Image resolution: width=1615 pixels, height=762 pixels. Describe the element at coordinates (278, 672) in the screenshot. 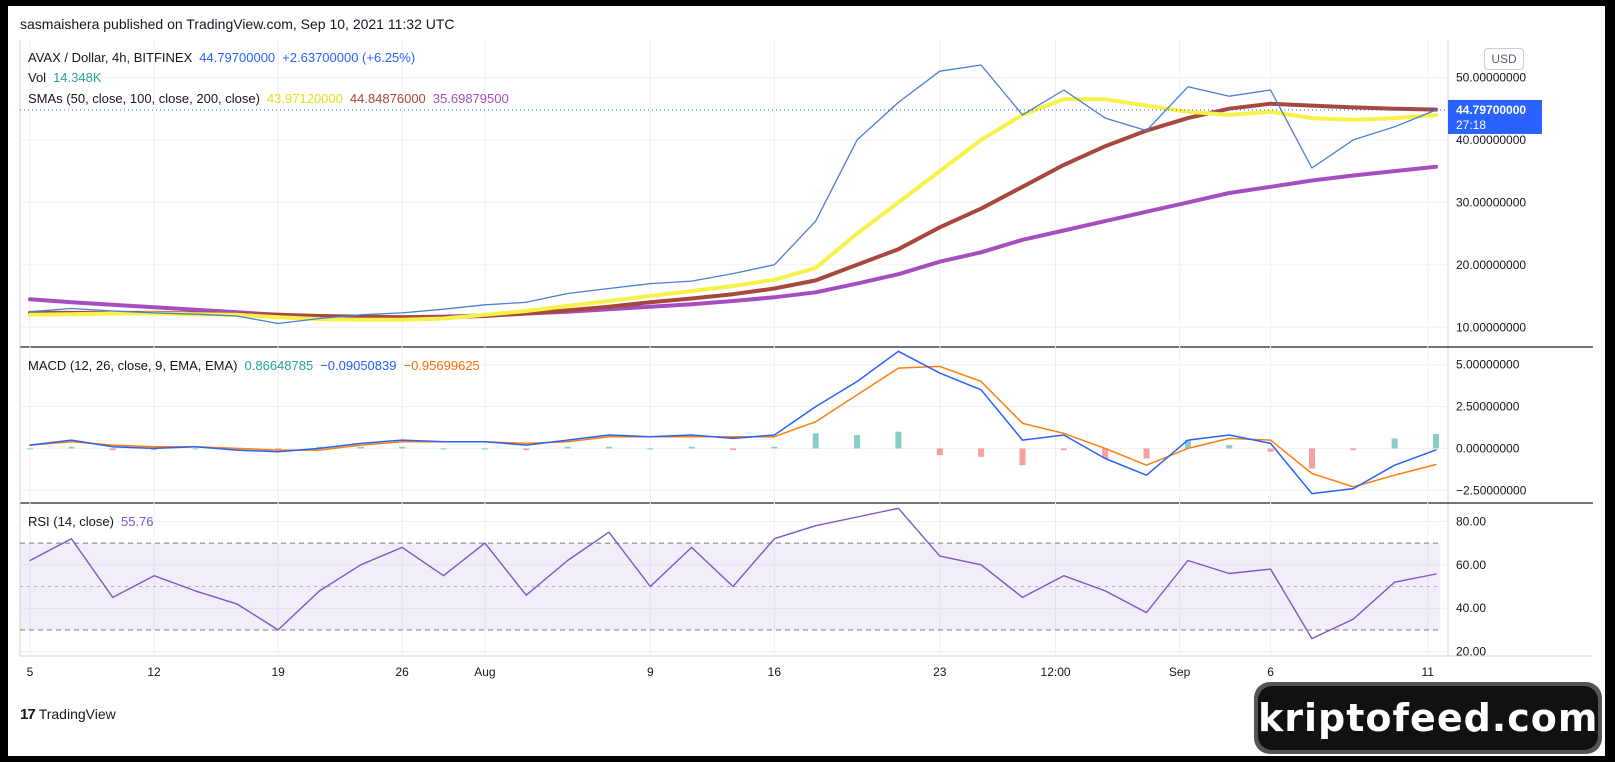

I see `x-tick-label: 19` at that location.